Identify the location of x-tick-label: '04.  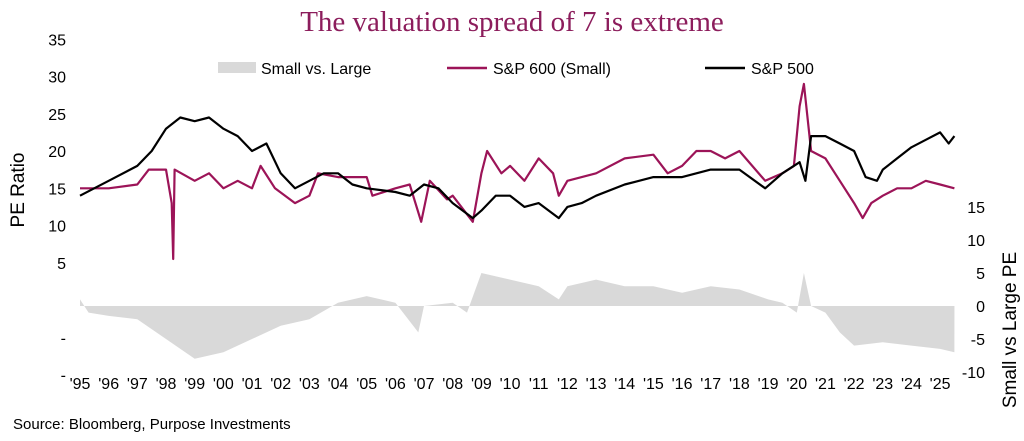
(338, 384).